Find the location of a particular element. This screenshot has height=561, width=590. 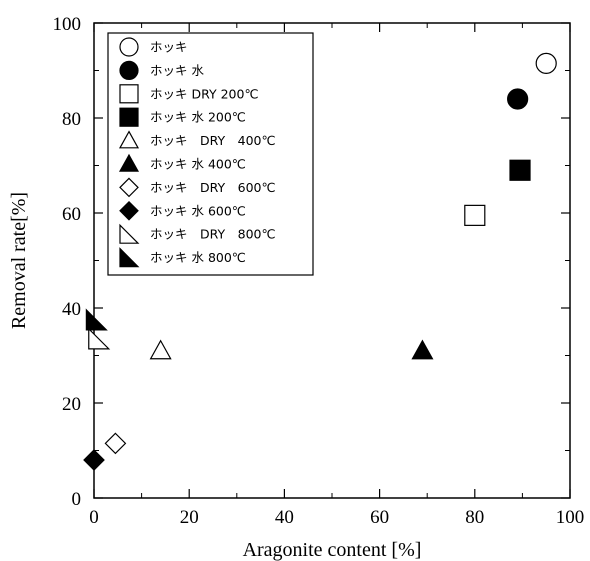

legend-label: ホッキ 水 200℃ is located at coordinates (198, 117).